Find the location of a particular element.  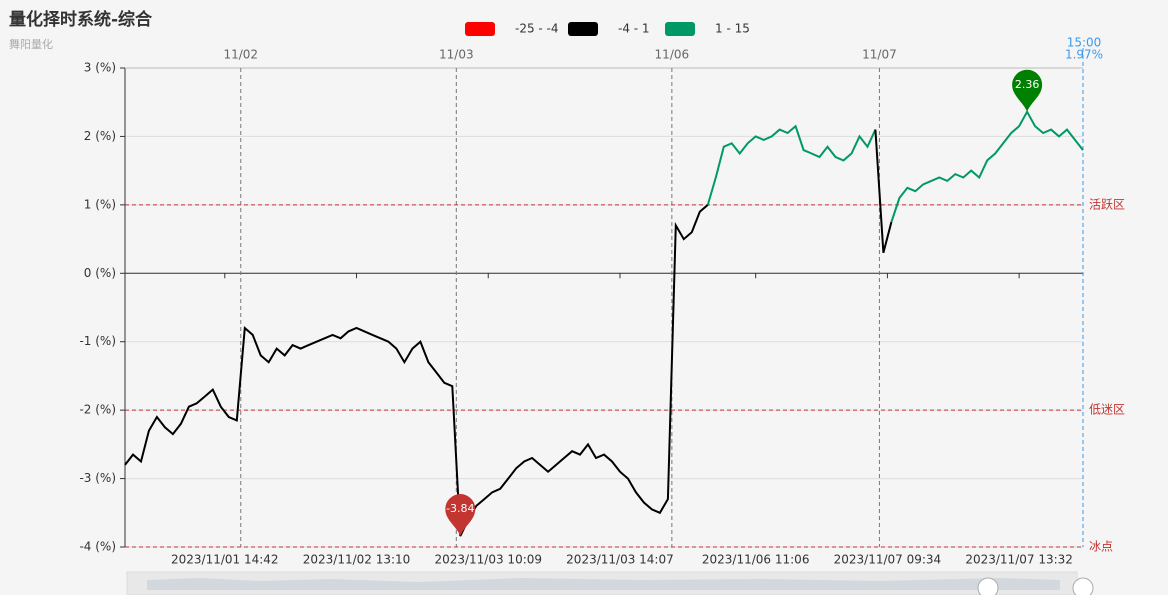

y-tick-label: 1 (%) is located at coordinates (100, 204).